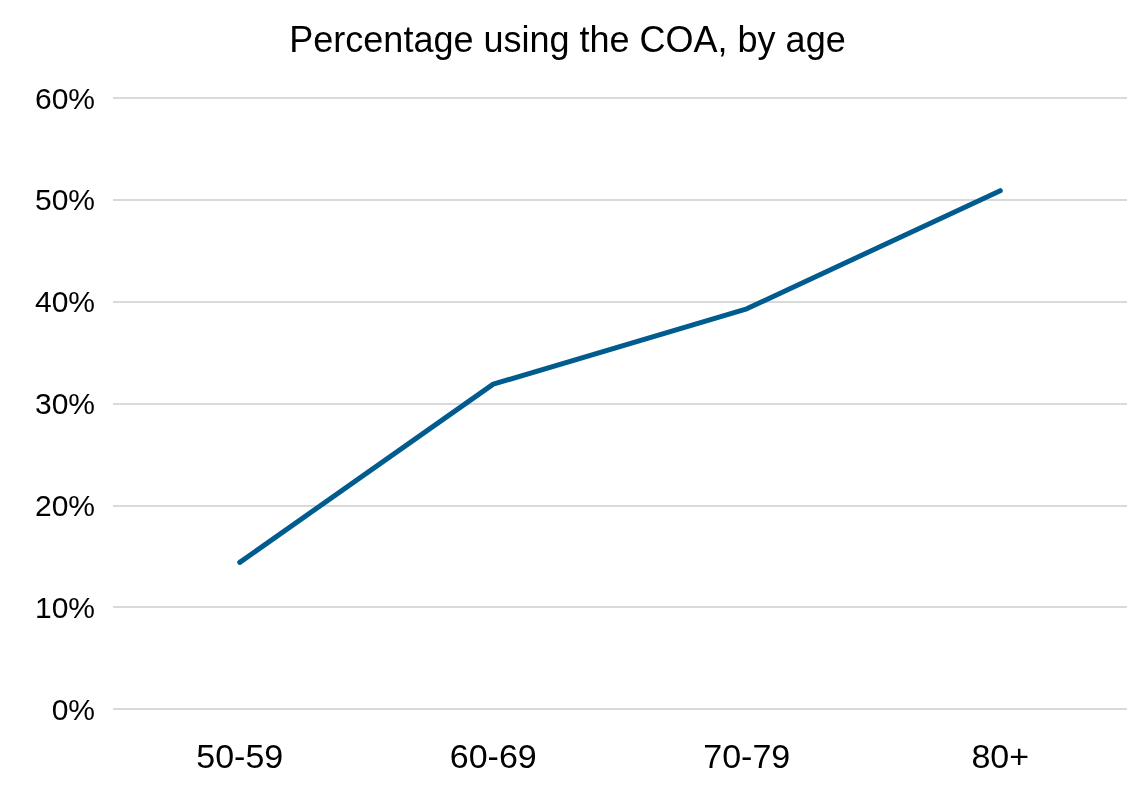  What do you see at coordinates (240, 756) in the screenshot?
I see `x-tick-label: 50-59` at bounding box center [240, 756].